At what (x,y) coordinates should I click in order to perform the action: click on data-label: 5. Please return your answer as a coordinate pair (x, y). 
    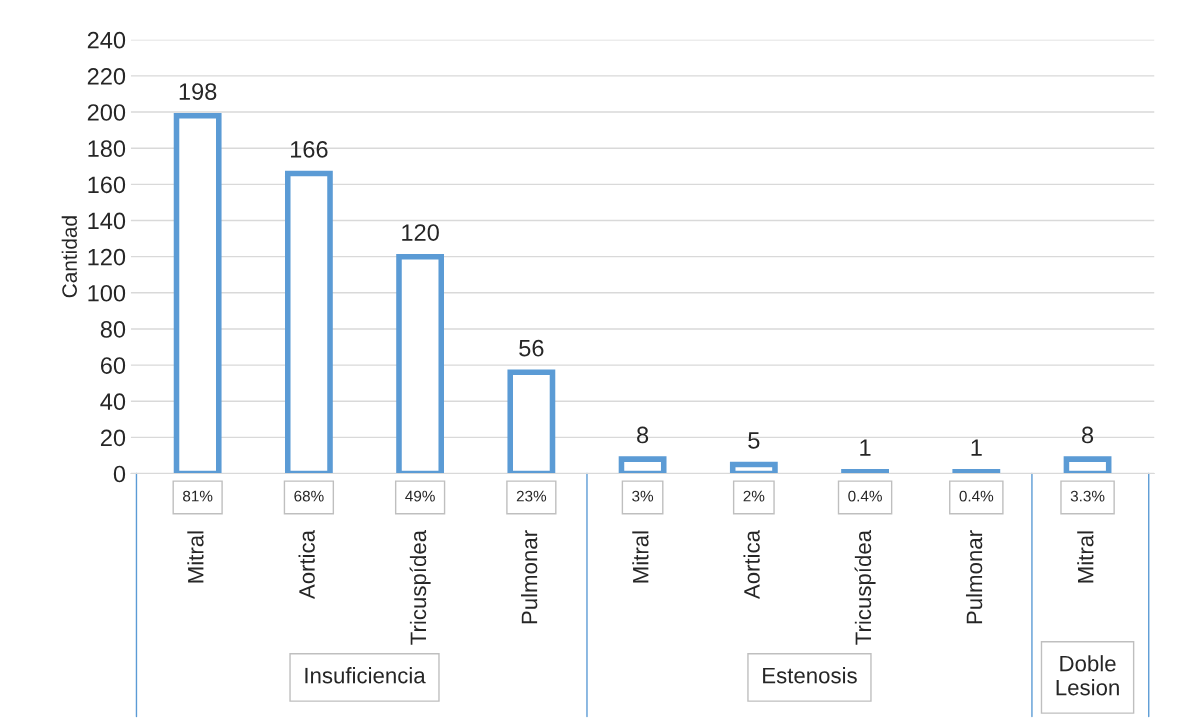
    Looking at the image, I should click on (754, 440).